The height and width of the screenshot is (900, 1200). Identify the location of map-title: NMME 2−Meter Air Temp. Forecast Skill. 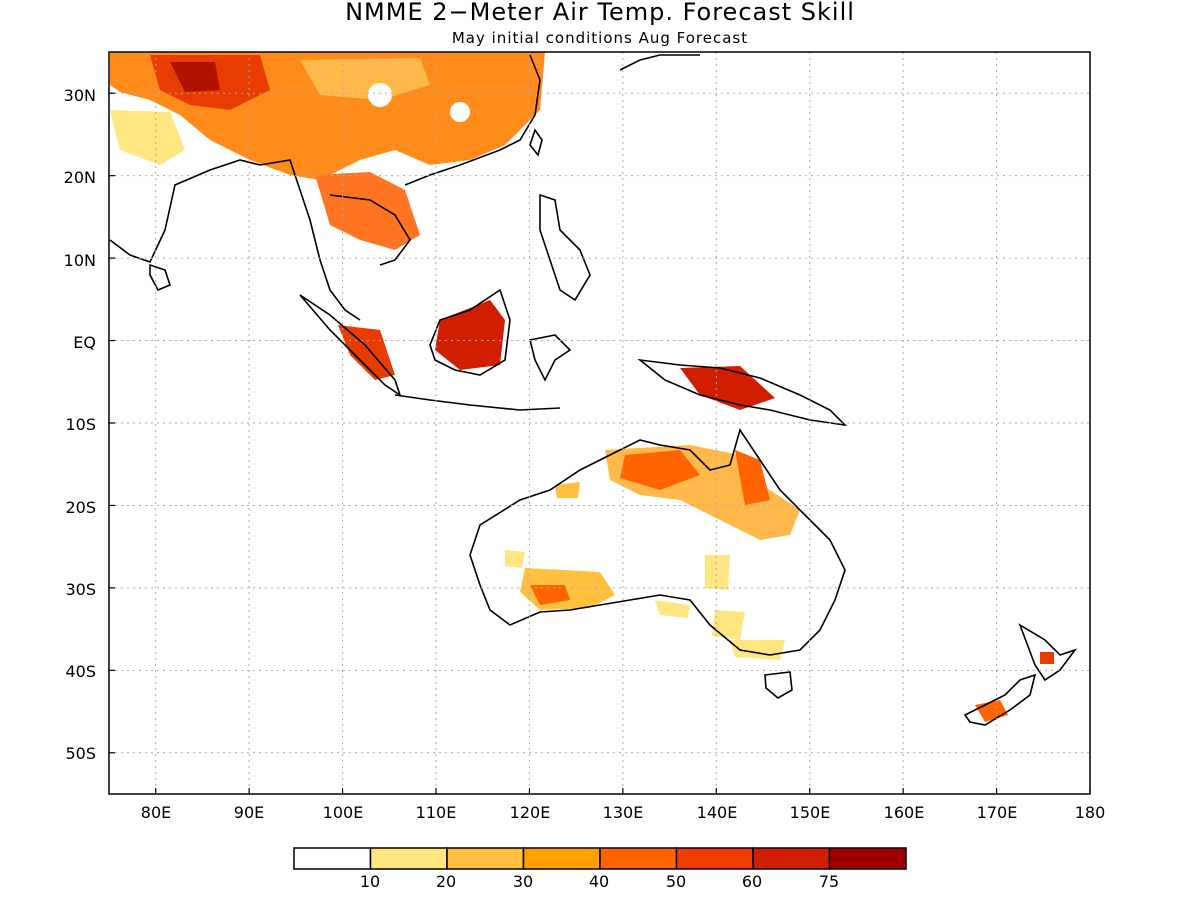
(600, 13).